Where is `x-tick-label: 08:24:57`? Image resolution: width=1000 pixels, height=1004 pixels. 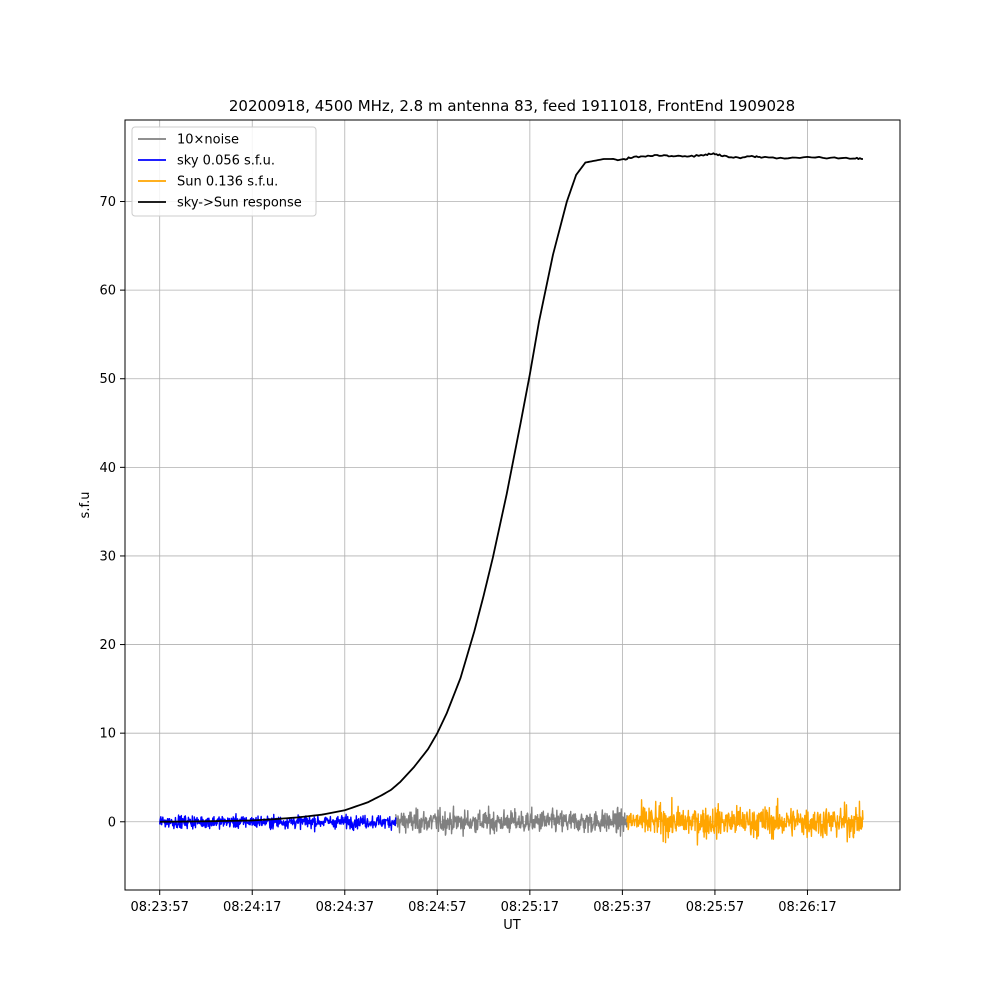
x-tick-label: 08:24:57 is located at coordinates (437, 907).